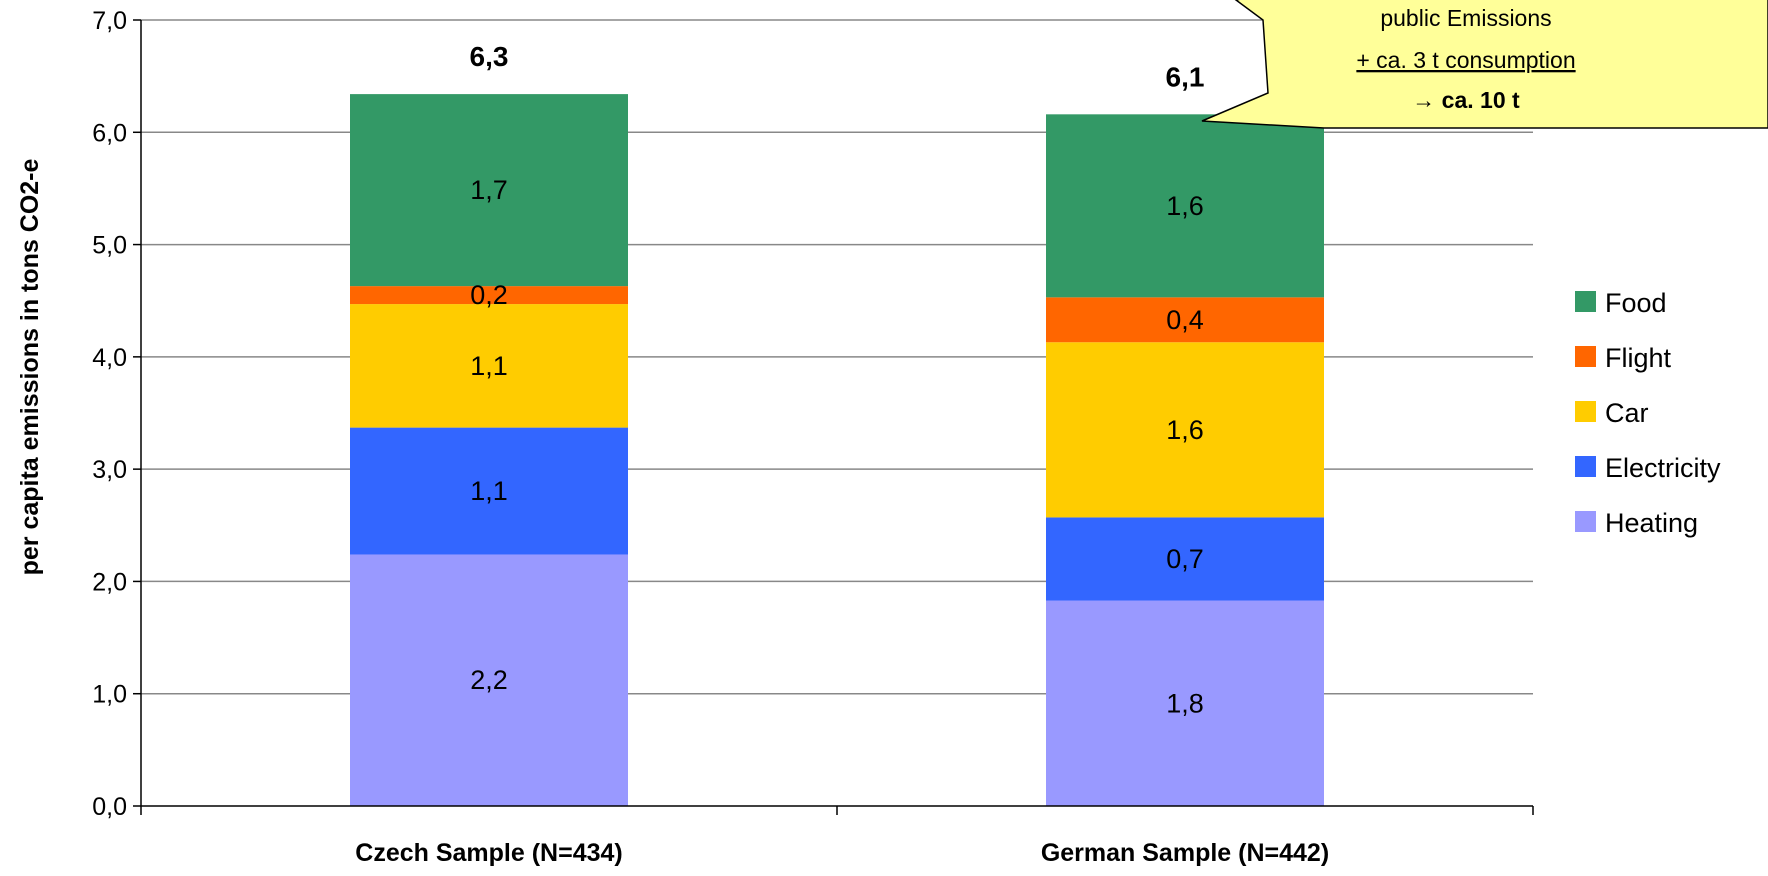 The width and height of the screenshot is (1768, 876). I want to click on y-tick-label: 3,0, so click(109, 470).